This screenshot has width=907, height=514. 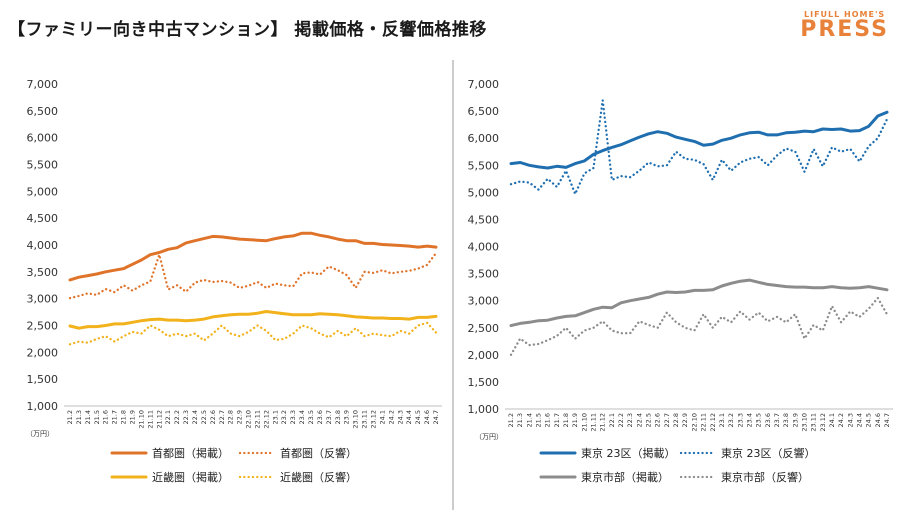 I want to click on x-tick-label: 21.4, so click(x=529, y=420).